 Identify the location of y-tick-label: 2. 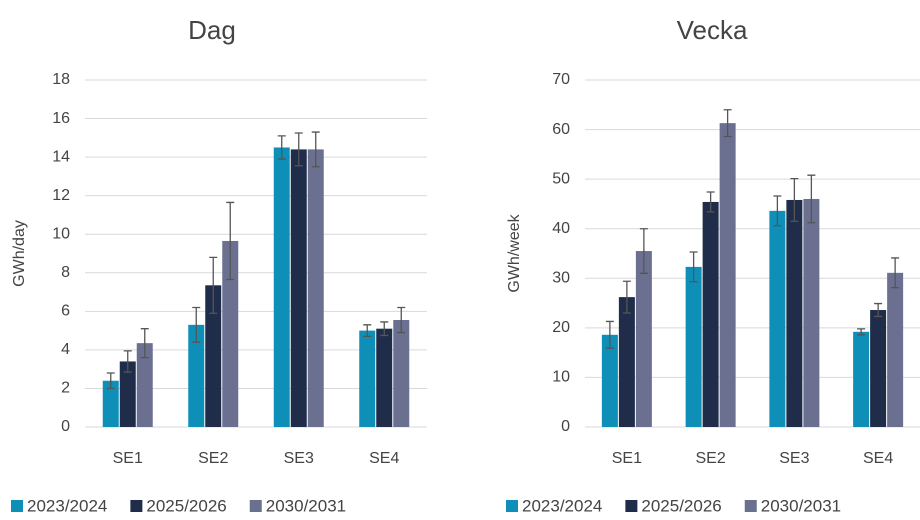
(65, 388).